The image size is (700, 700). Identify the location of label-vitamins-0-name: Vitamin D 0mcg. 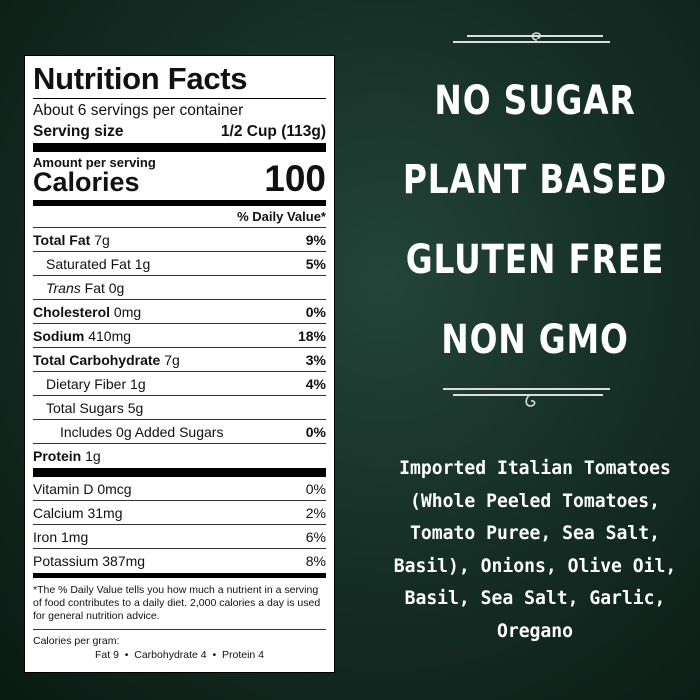
(82, 488).